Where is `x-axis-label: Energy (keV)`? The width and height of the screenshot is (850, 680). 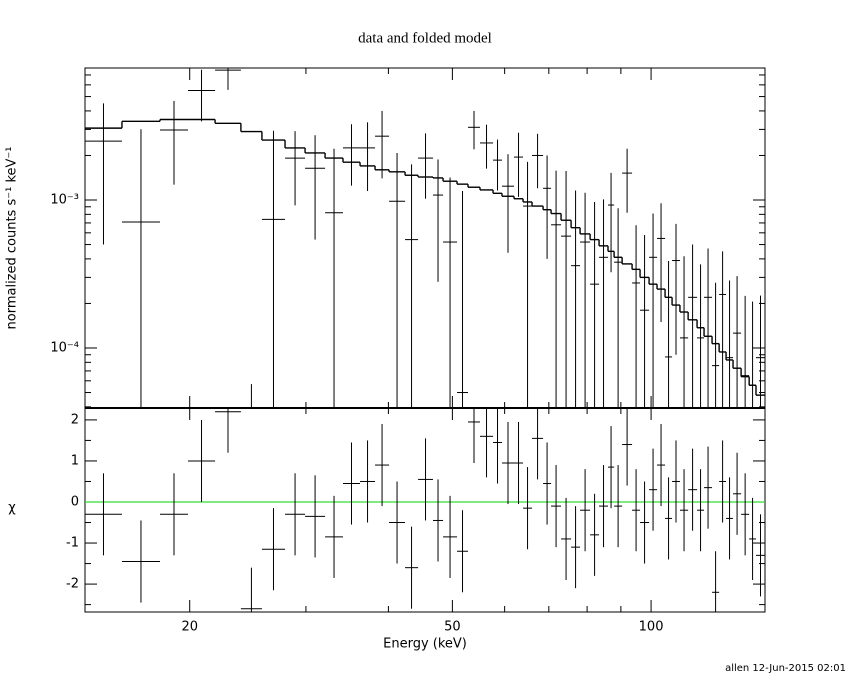 x-axis-label: Energy (keV) is located at coordinates (425, 644).